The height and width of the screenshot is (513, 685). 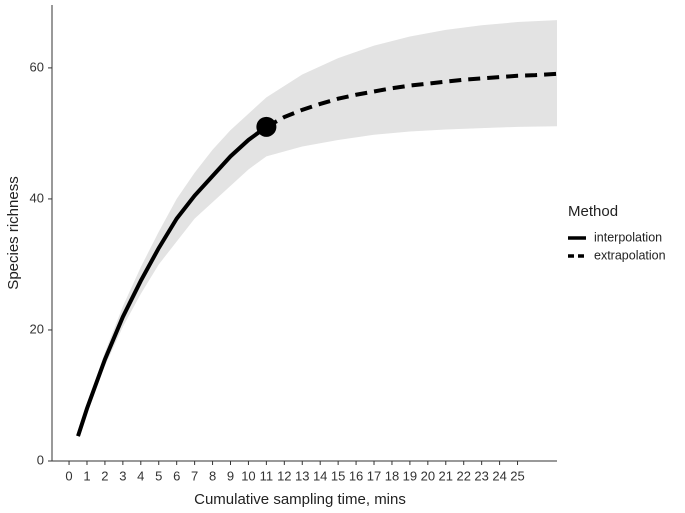 What do you see at coordinates (446, 475) in the screenshot?
I see `x-tick-label: 21` at bounding box center [446, 475].